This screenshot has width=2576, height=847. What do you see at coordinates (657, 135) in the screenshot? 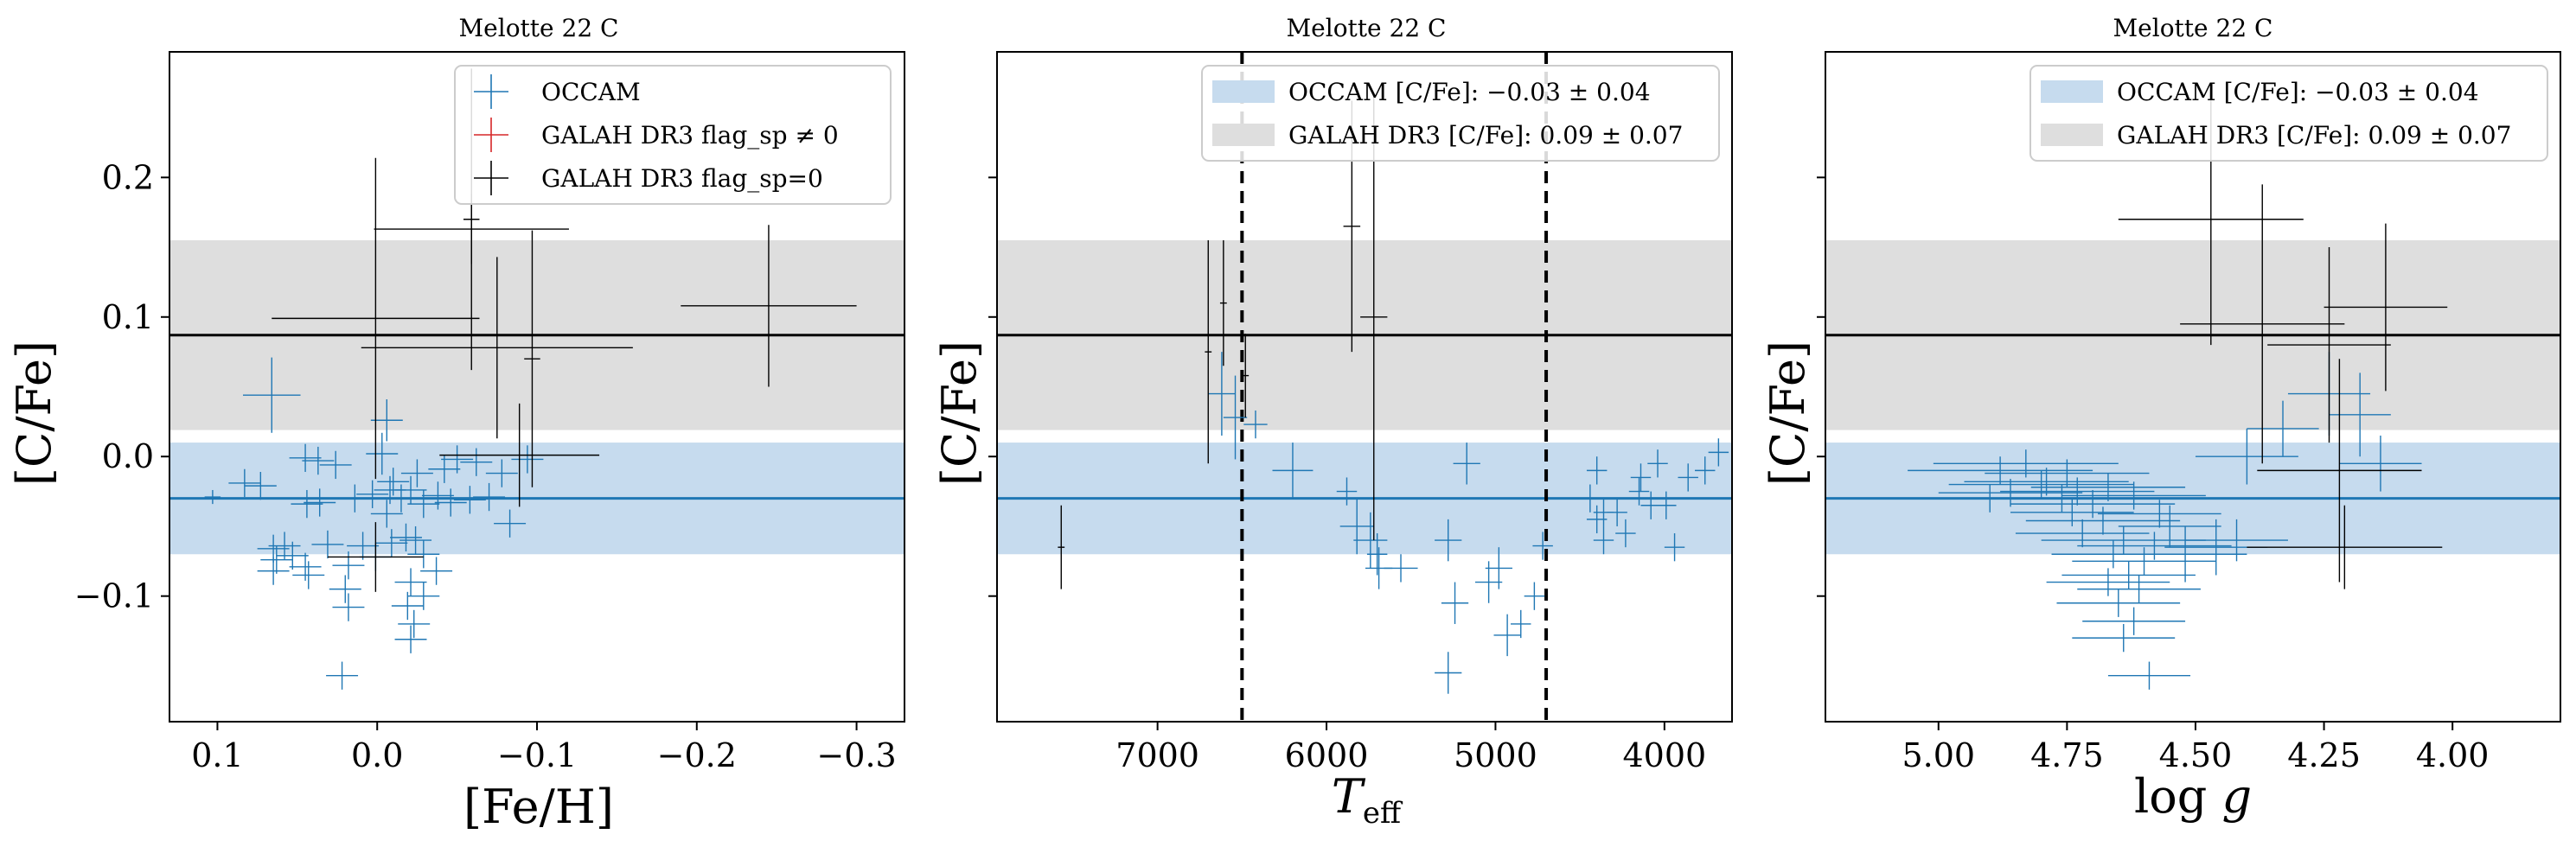
I see `legend-entry: GALAH DR3 flag_sp ≠ 0` at bounding box center [657, 135].